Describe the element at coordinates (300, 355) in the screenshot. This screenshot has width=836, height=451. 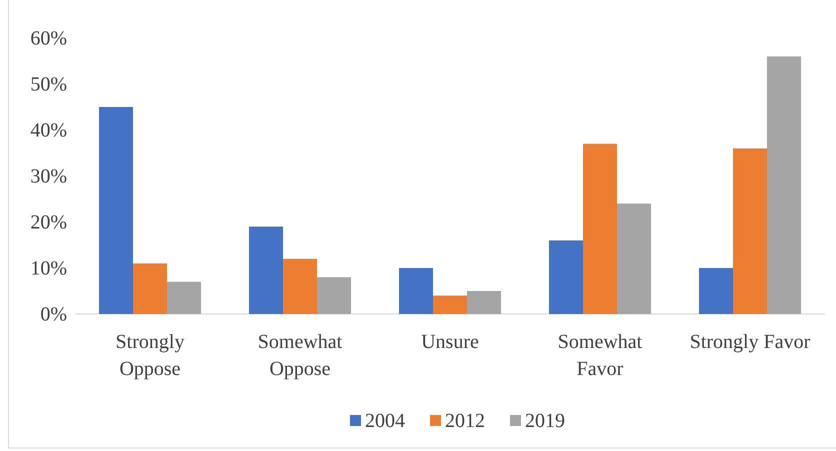
I see `x-tick-label: Somewhat Oppose` at that location.